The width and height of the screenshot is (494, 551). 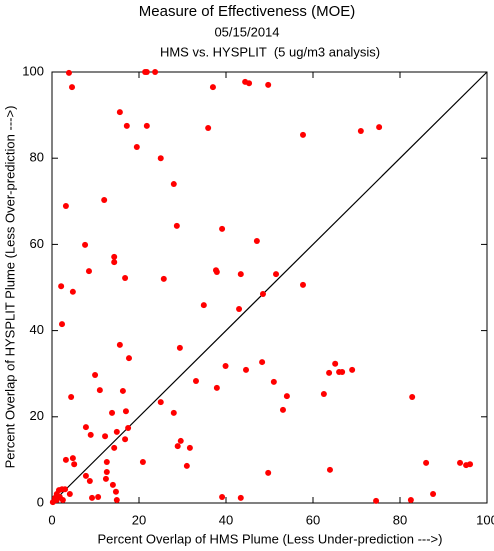 I want to click on x-tick-label: 40, so click(x=226, y=519).